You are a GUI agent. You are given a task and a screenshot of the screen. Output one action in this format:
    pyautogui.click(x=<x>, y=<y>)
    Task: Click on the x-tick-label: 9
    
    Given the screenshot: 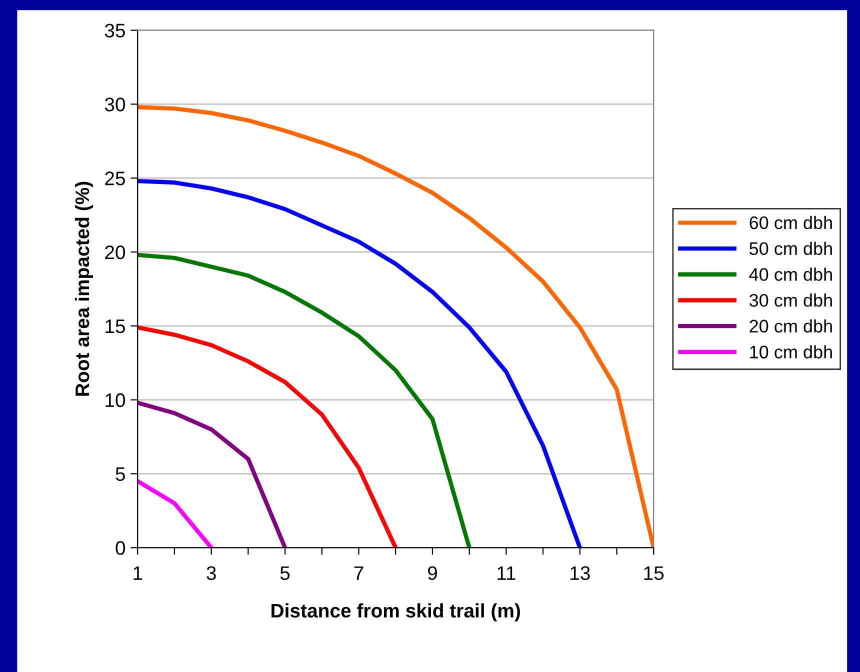 What is the action you would take?
    pyautogui.click(x=432, y=573)
    